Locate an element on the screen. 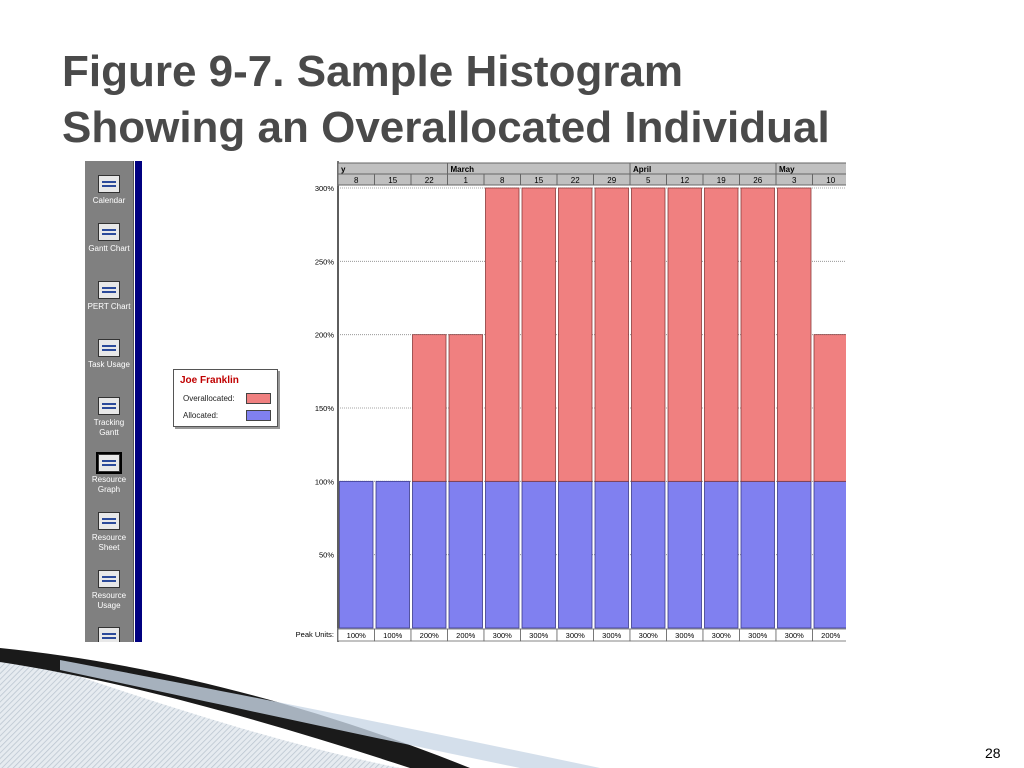  peak-units-cell is located at coordinates (829, 635).